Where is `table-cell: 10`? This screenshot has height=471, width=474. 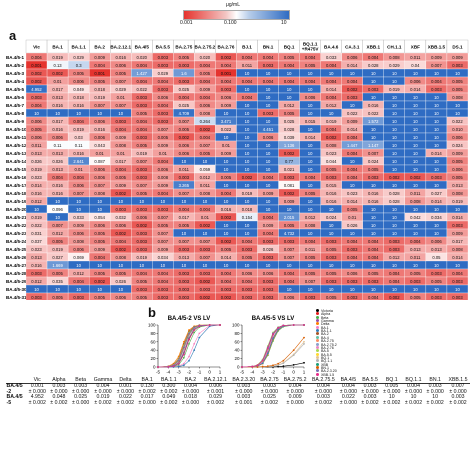
table-cell: 10 is located at coordinates (413, 397).